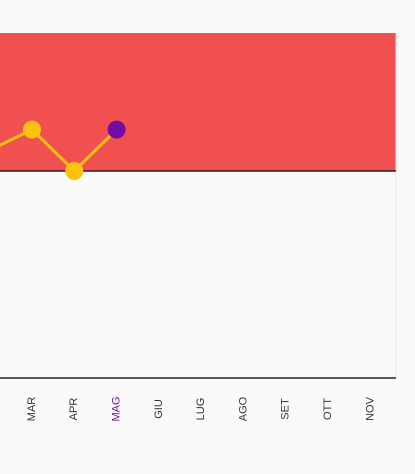 Image resolution: width=415 pixels, height=474 pixels. Describe the element at coordinates (159, 409) in the screenshot. I see `x-tick-label: GIU` at that location.